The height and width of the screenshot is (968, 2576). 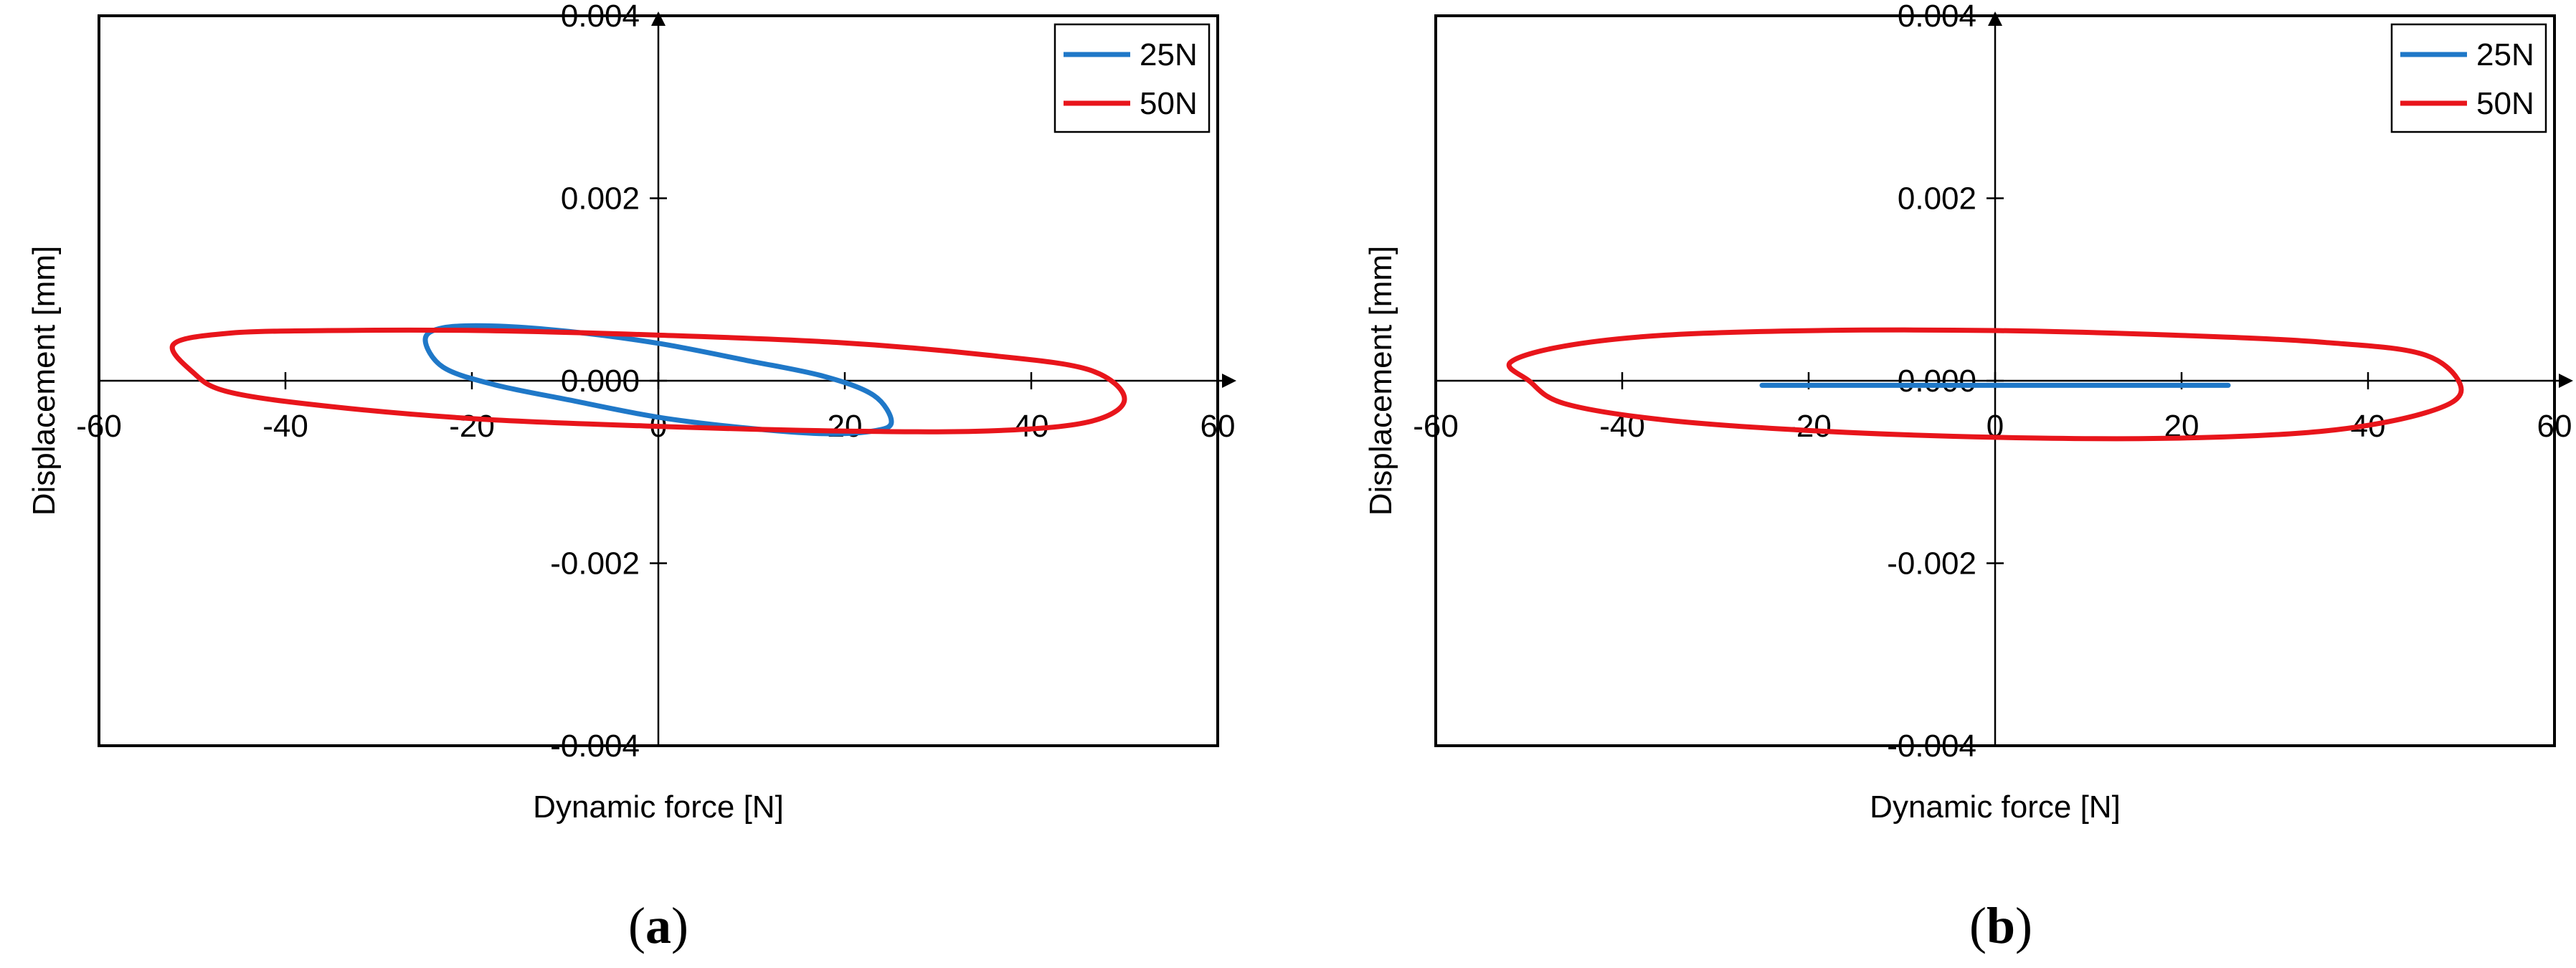 I want to click on panel-b-x-tick-label: -60, so click(x=1436, y=426).